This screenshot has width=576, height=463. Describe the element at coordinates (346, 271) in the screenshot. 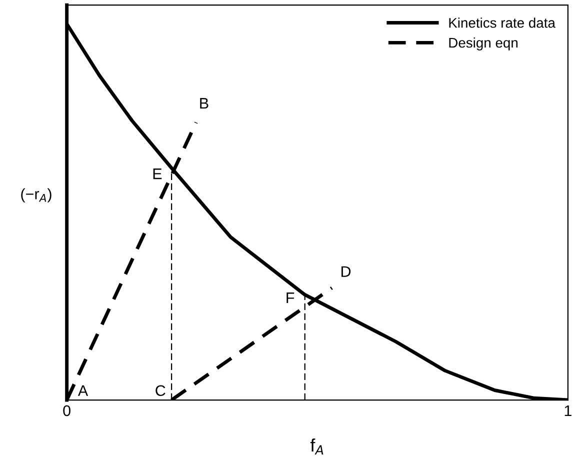

I see `annotation: D` at that location.